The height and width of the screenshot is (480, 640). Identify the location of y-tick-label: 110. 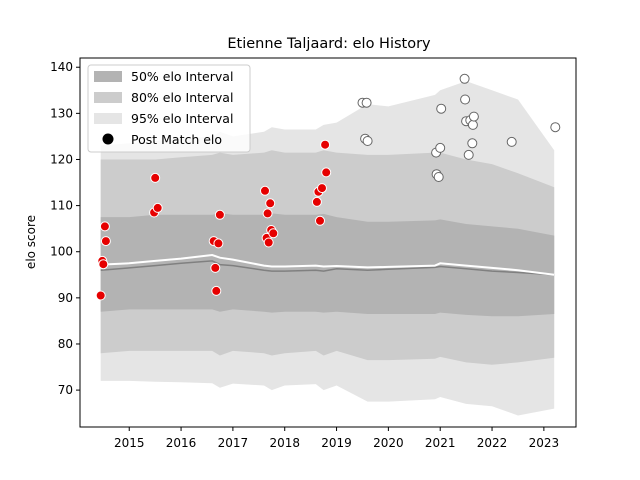
(61, 206).